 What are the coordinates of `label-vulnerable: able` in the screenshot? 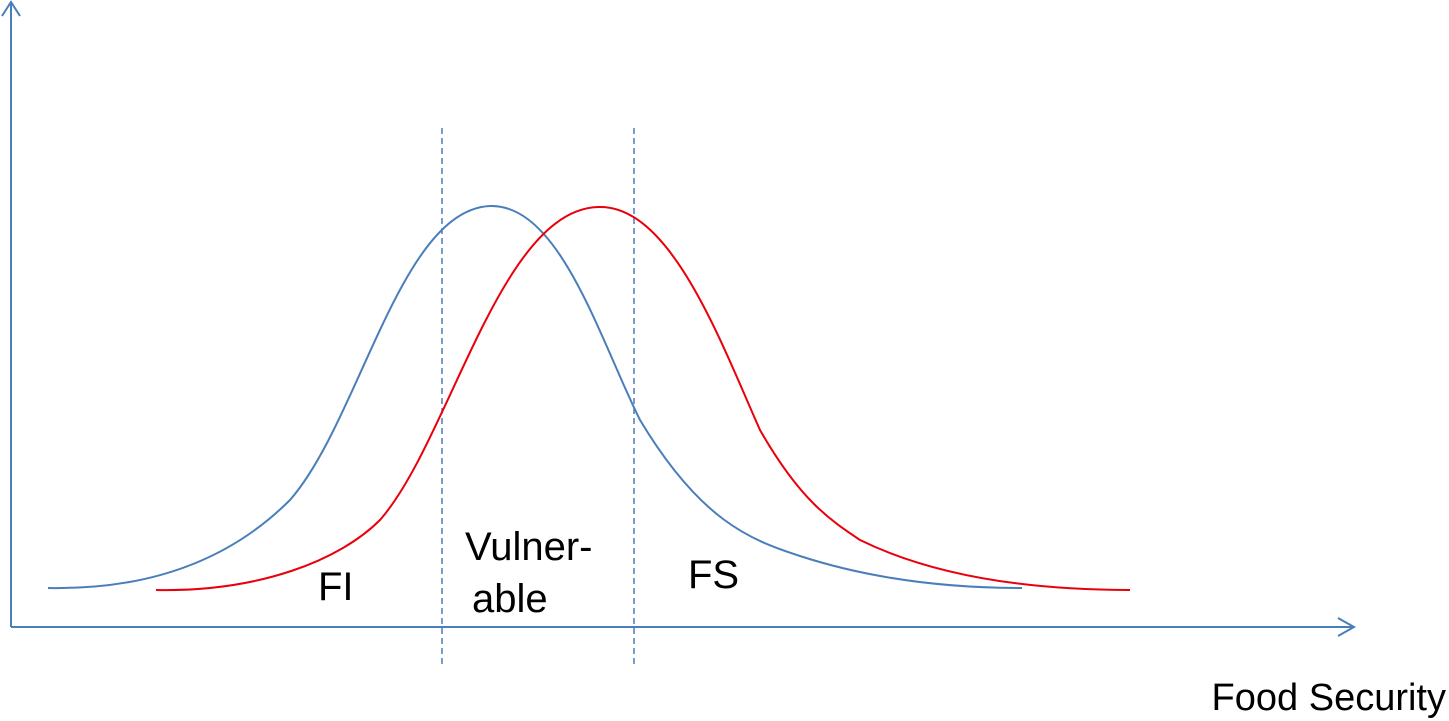 It's located at (510, 599).